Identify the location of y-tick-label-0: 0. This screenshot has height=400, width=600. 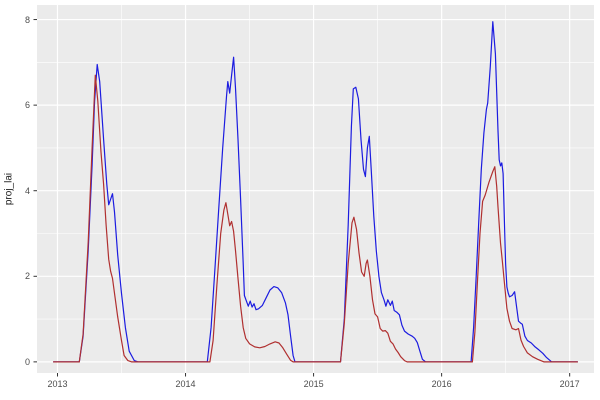
(27, 361).